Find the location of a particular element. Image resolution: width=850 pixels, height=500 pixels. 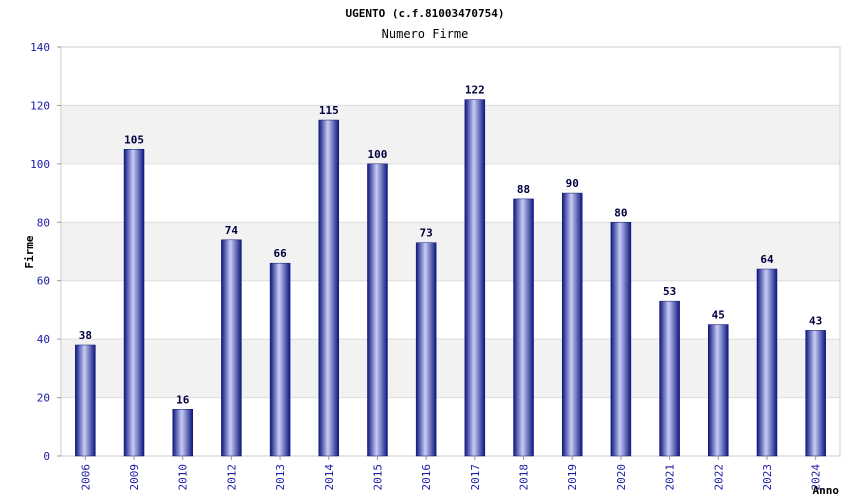

x-tick-label-2021: 2021 is located at coordinates (670, 477).